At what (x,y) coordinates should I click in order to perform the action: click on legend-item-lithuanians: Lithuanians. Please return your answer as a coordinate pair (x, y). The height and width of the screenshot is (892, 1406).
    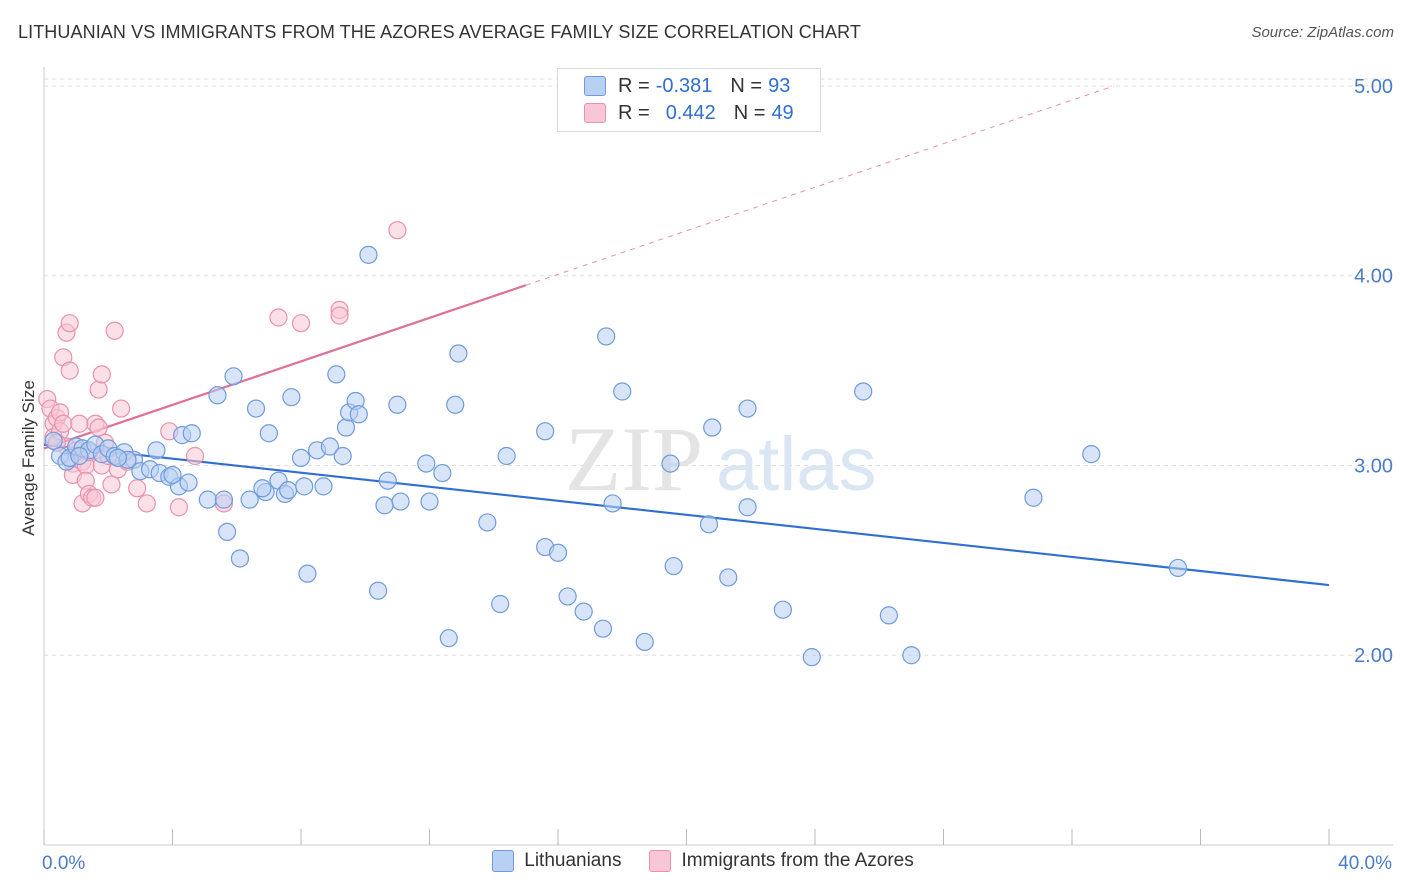
    Looking at the image, I should click on (556, 861).